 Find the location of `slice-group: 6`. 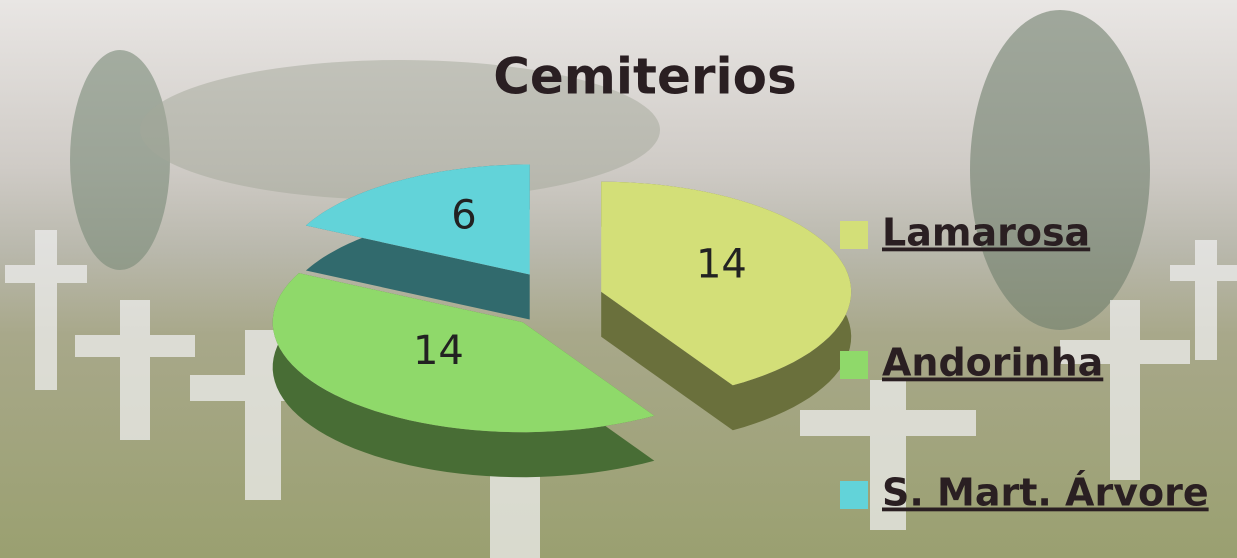

slice-group: 6 is located at coordinates (417, 242).